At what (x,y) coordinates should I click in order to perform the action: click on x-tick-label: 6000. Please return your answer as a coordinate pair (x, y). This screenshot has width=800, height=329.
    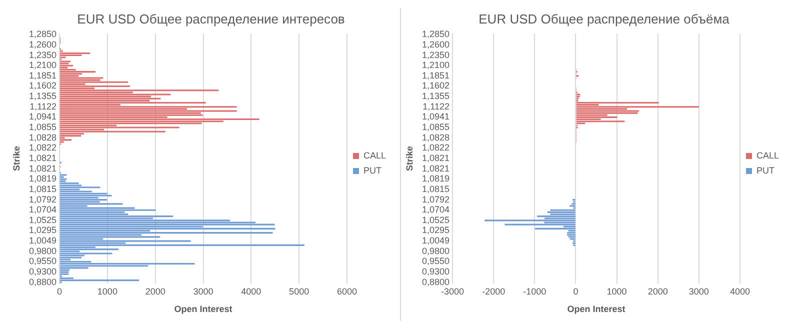
    Looking at the image, I should click on (346, 291).